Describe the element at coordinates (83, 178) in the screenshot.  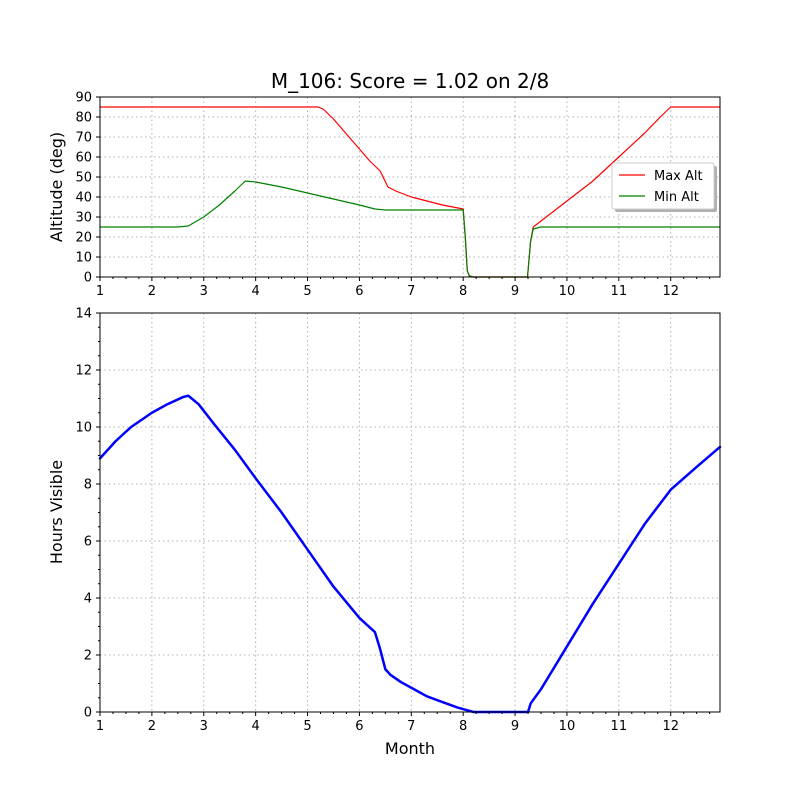
I see `y-tick-label: 50` at that location.